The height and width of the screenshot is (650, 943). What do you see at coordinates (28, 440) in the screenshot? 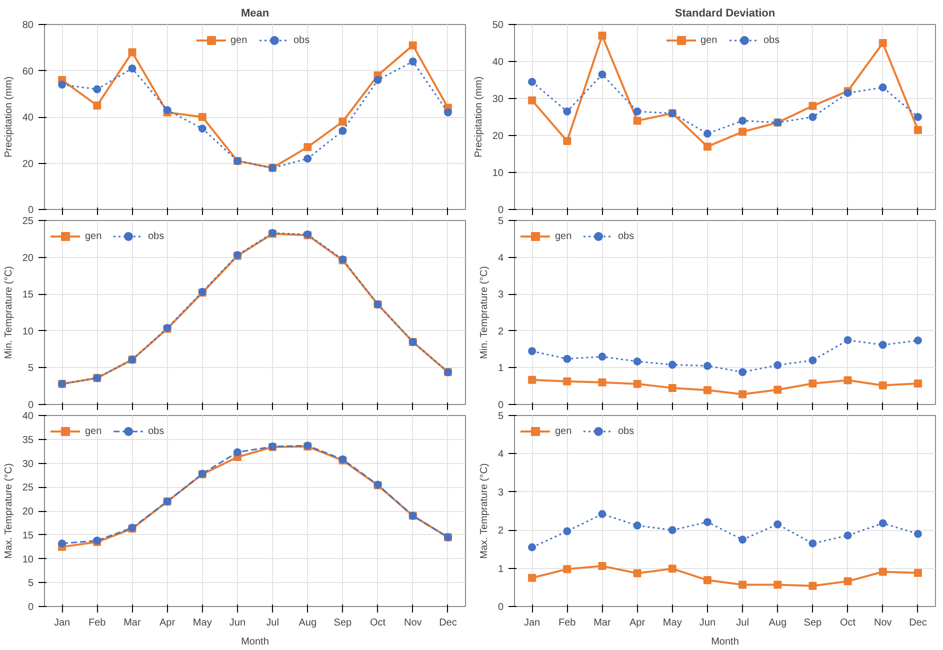
I see `y-tick-label: 35` at bounding box center [28, 440].